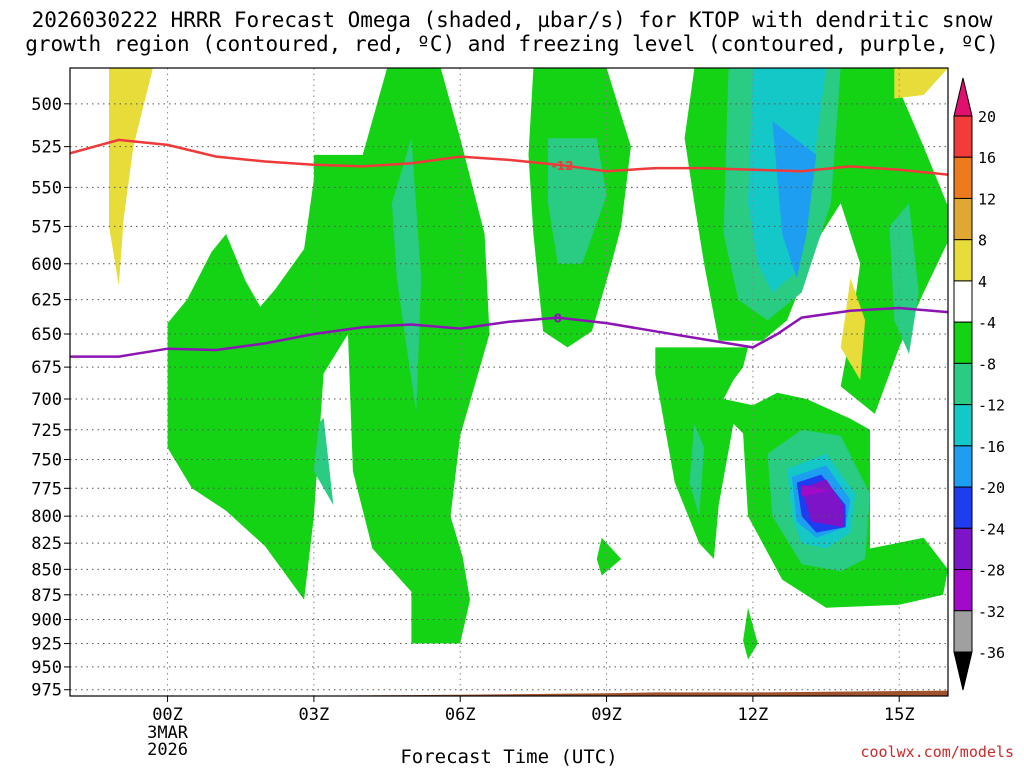 The width and height of the screenshot is (1024, 768). What do you see at coordinates (508, 757) in the screenshot?
I see `x-axis-label: Forecast Time (UTC)` at bounding box center [508, 757].